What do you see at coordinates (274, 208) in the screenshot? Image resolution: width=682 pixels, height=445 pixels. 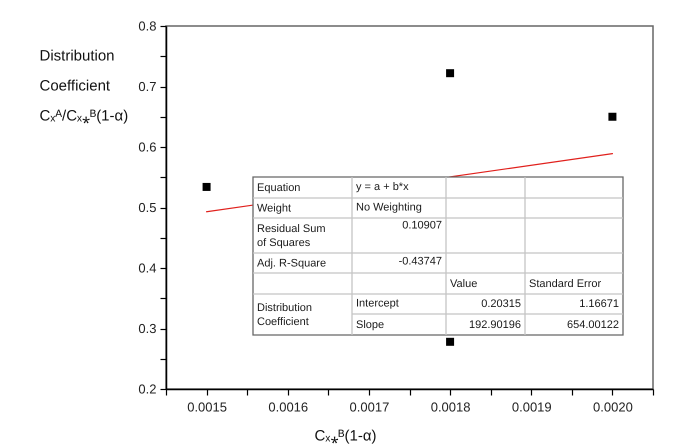 I see `annotation: Weight` at bounding box center [274, 208].